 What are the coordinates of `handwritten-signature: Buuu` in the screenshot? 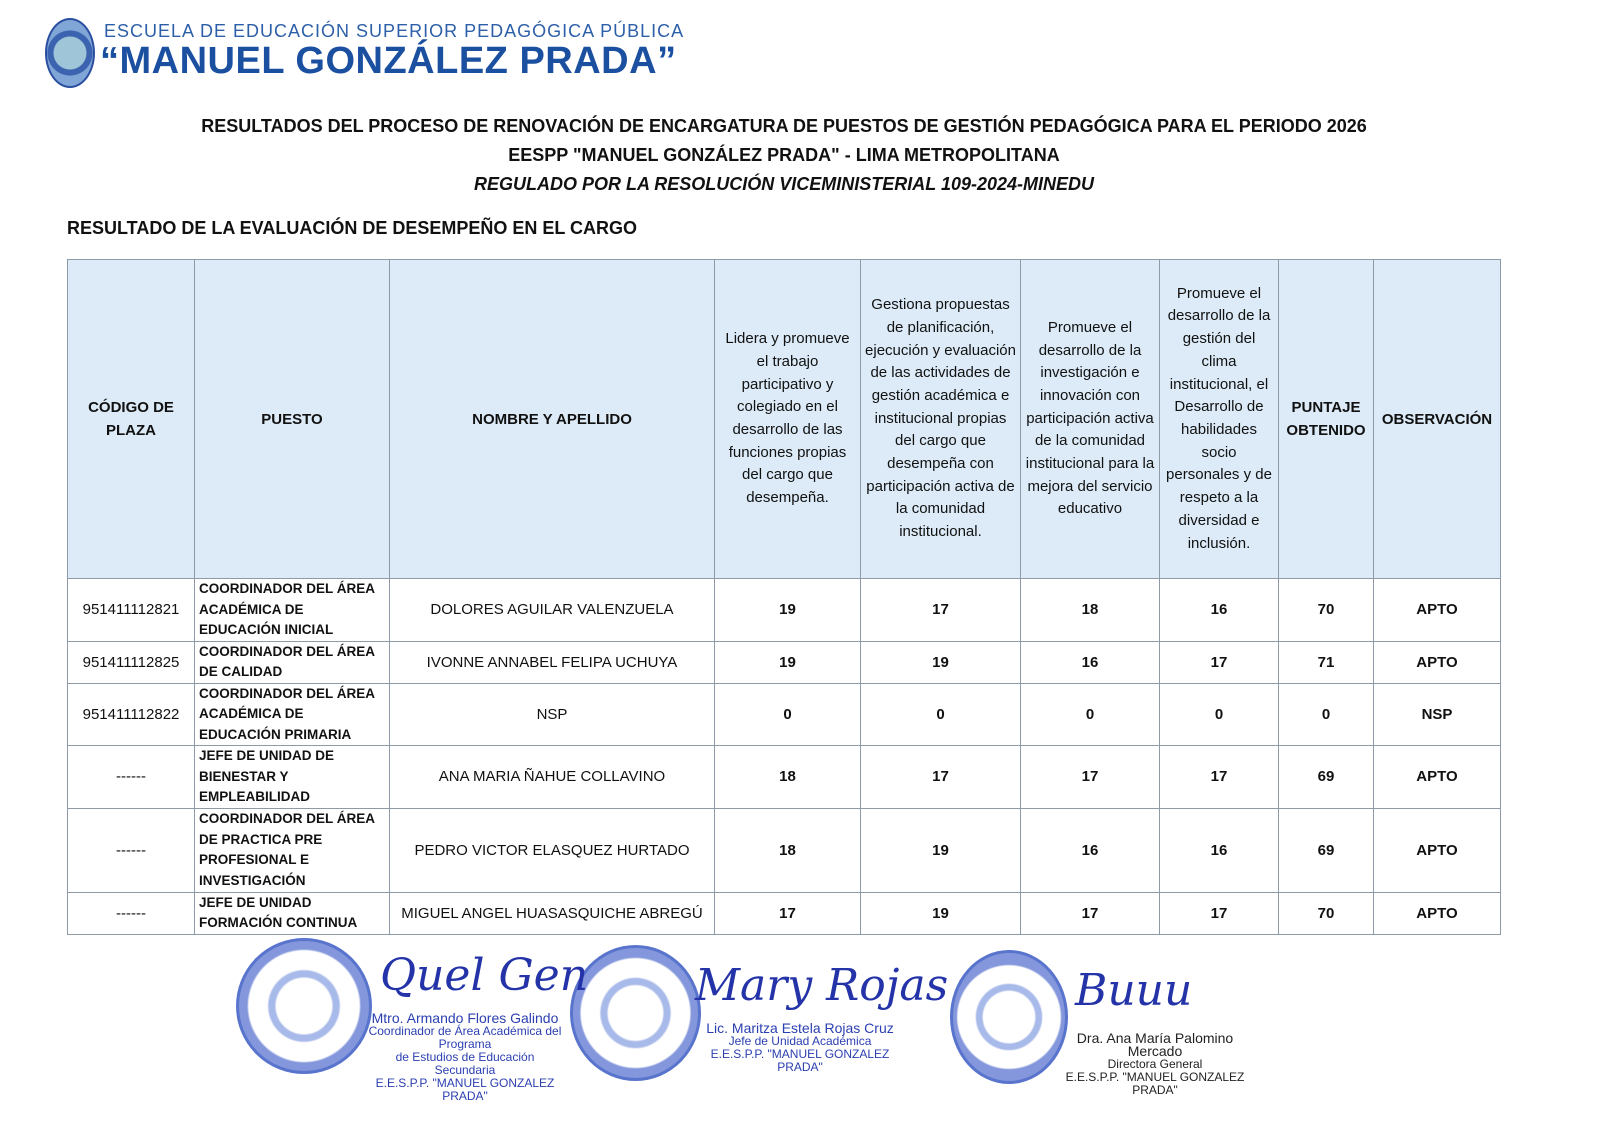 It's located at (1134, 990).